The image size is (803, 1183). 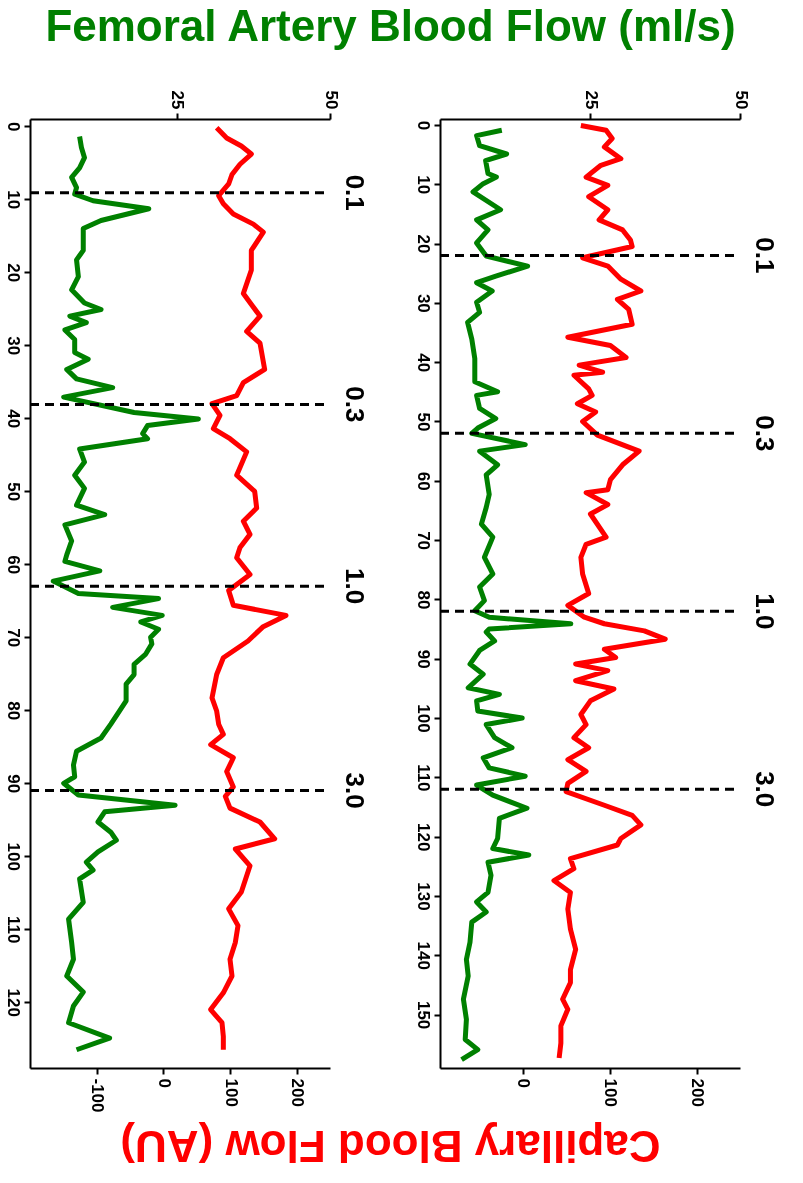 I want to click on y-tick-label: 140, so click(x=423, y=955).